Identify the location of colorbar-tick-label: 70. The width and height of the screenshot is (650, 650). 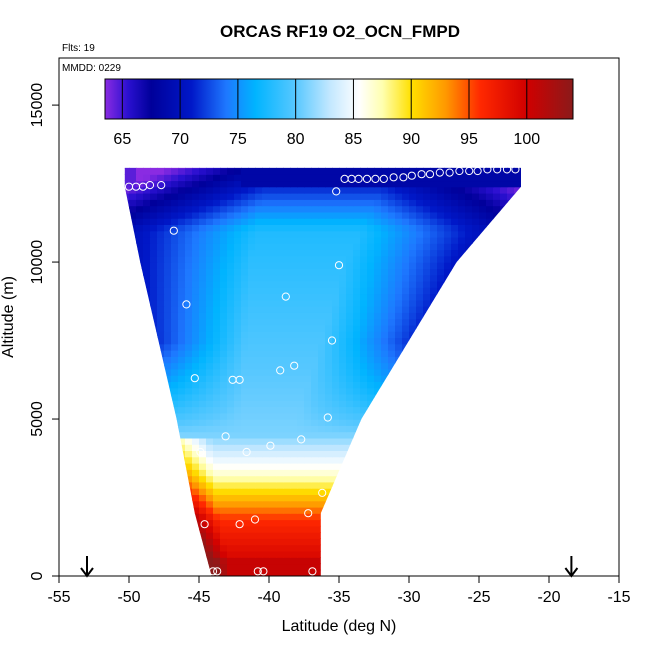
(180, 139).